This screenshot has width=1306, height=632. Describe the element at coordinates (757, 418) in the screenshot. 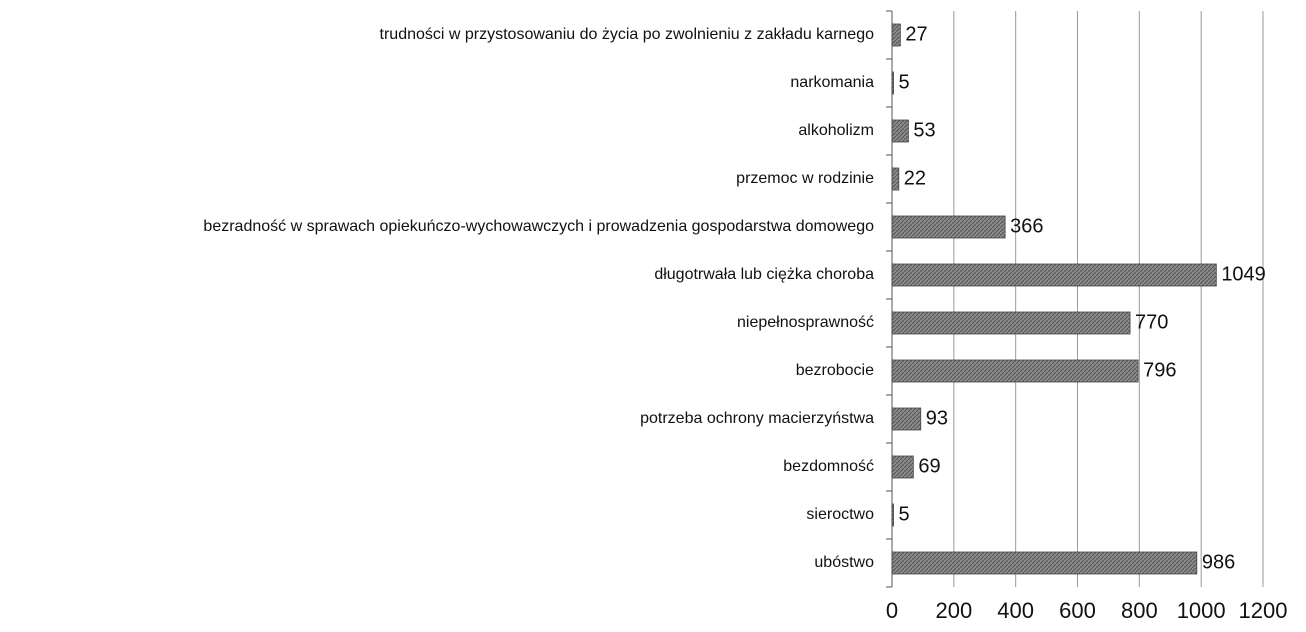

I see `category-label: potrzeba ochrony macierzyństwa` at that location.